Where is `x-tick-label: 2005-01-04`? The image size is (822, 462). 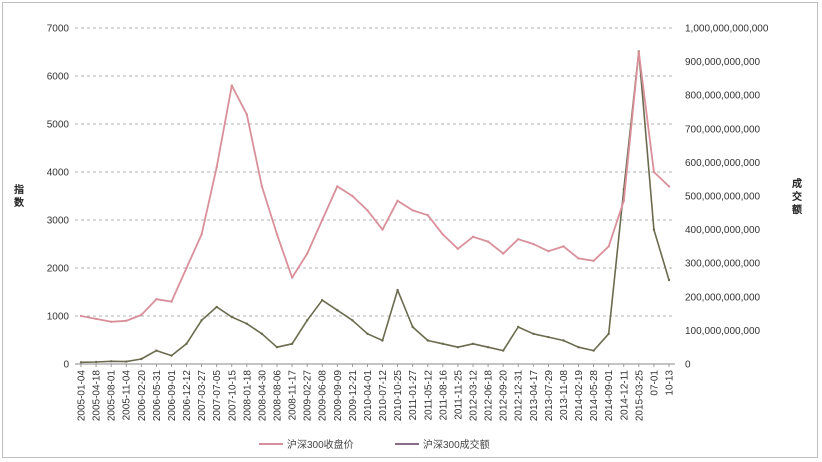
x-tick-label: 2005-01-04 is located at coordinates (82, 396).